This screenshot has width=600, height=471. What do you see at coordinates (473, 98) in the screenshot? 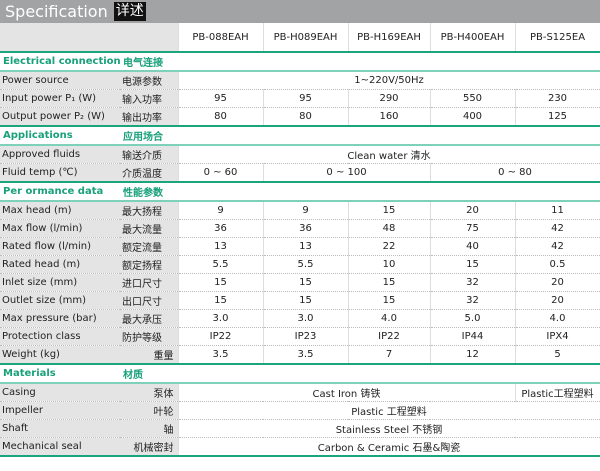
I see `cell: 550` at bounding box center [473, 98].